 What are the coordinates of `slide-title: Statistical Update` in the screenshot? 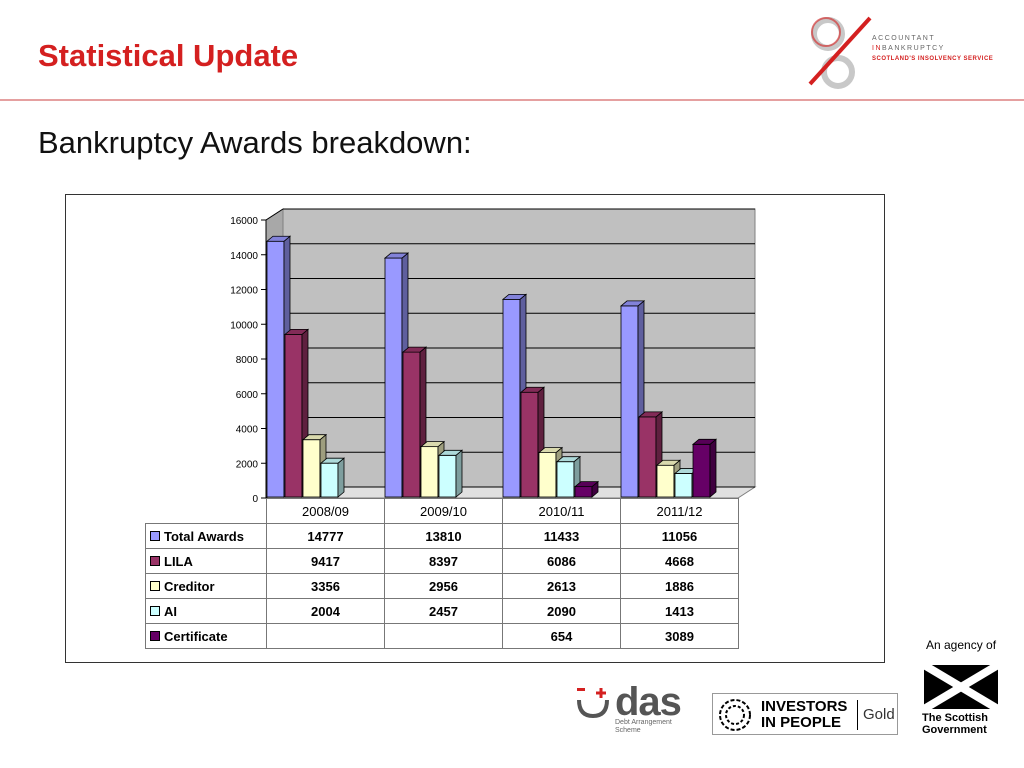 It's located at (168, 55).